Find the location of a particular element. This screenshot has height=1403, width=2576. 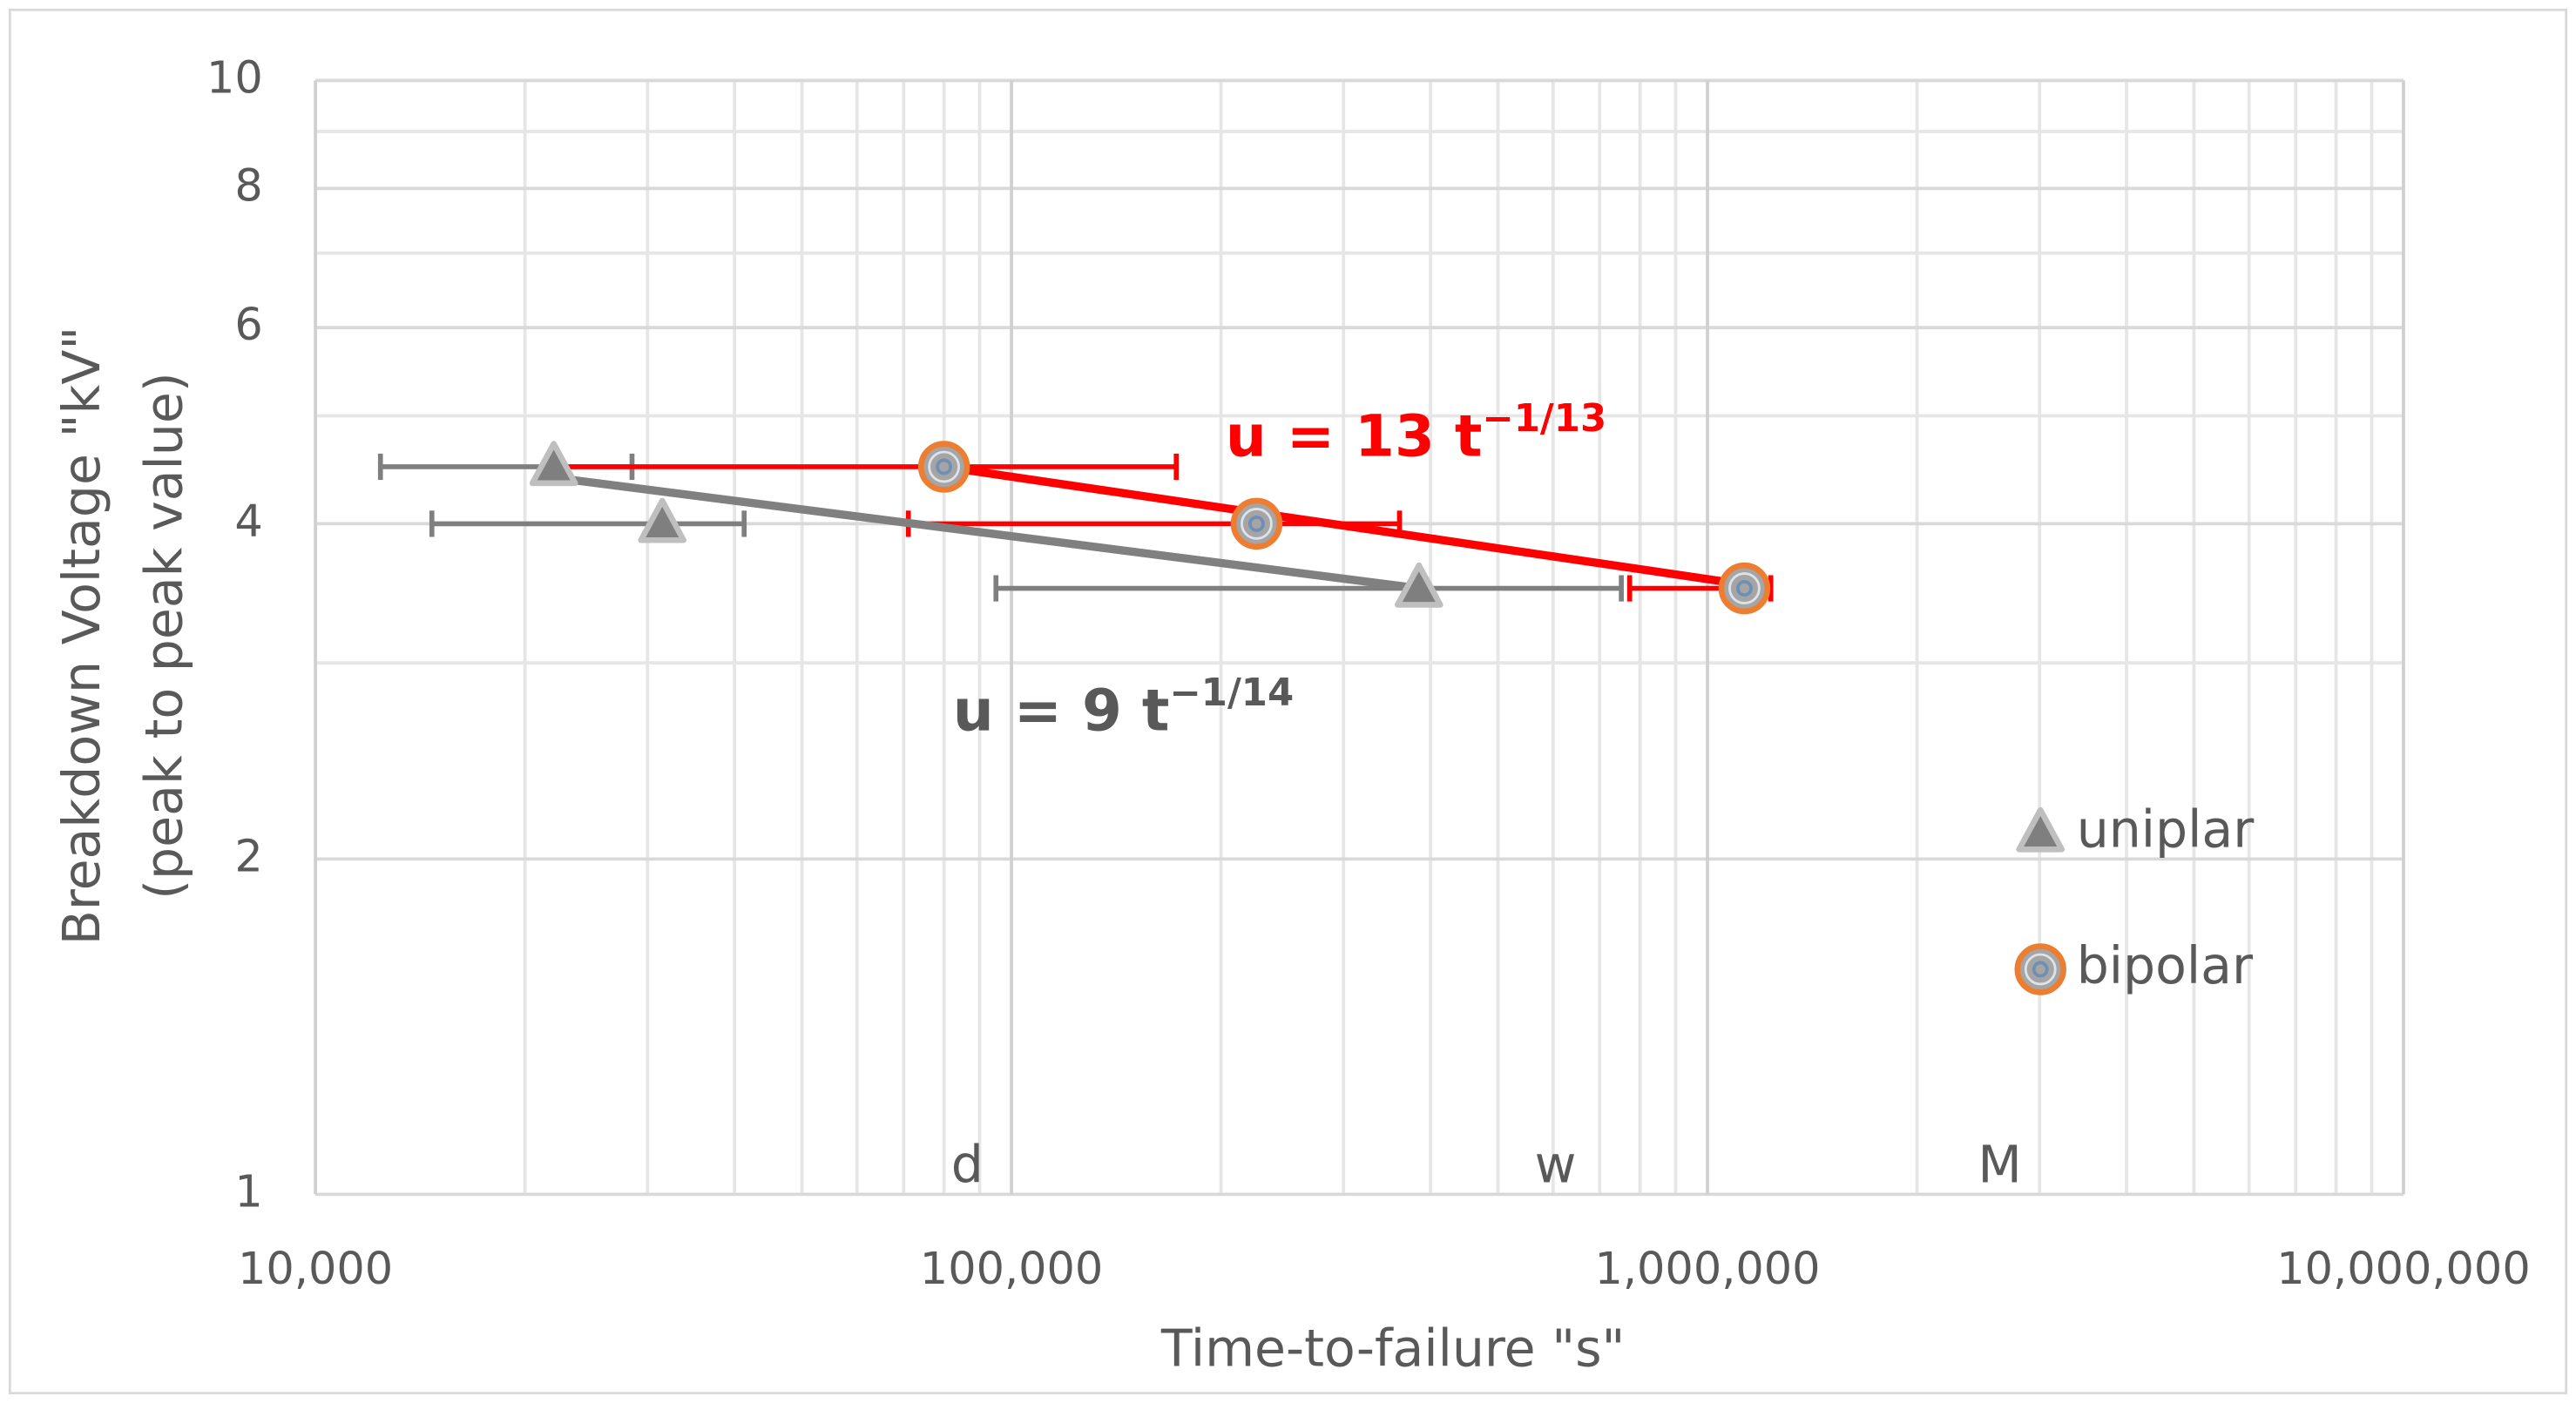

y-tick-label: 2 is located at coordinates (248, 856).